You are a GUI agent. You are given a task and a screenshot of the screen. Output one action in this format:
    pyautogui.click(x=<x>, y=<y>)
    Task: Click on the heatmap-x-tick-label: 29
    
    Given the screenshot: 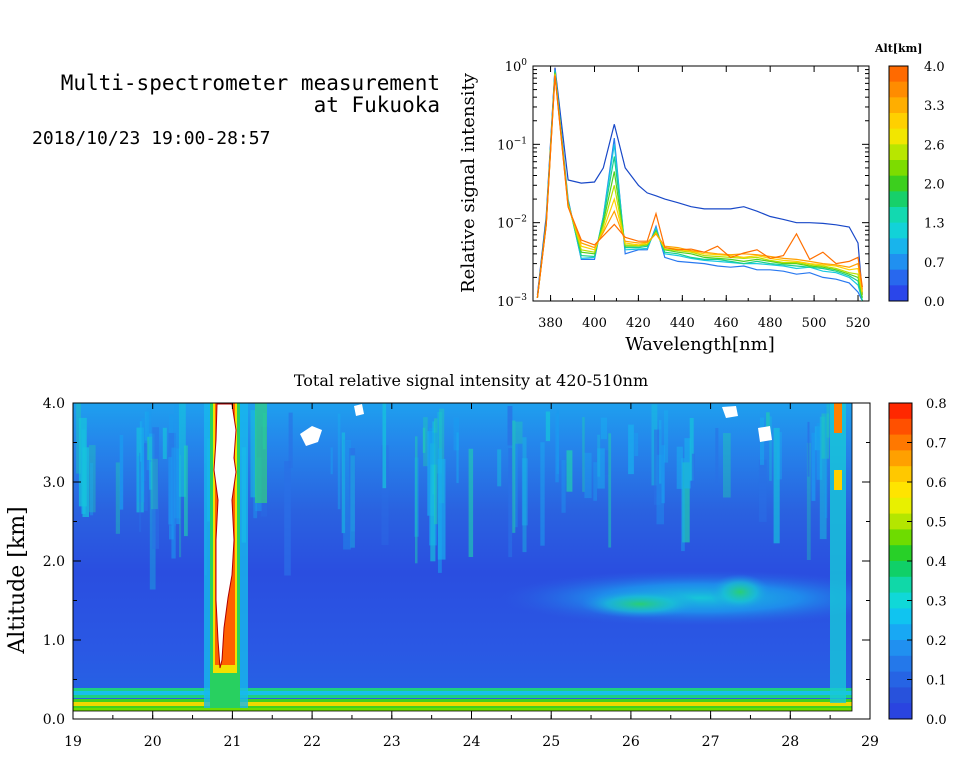 What is the action you would take?
    pyautogui.click(x=870, y=742)
    